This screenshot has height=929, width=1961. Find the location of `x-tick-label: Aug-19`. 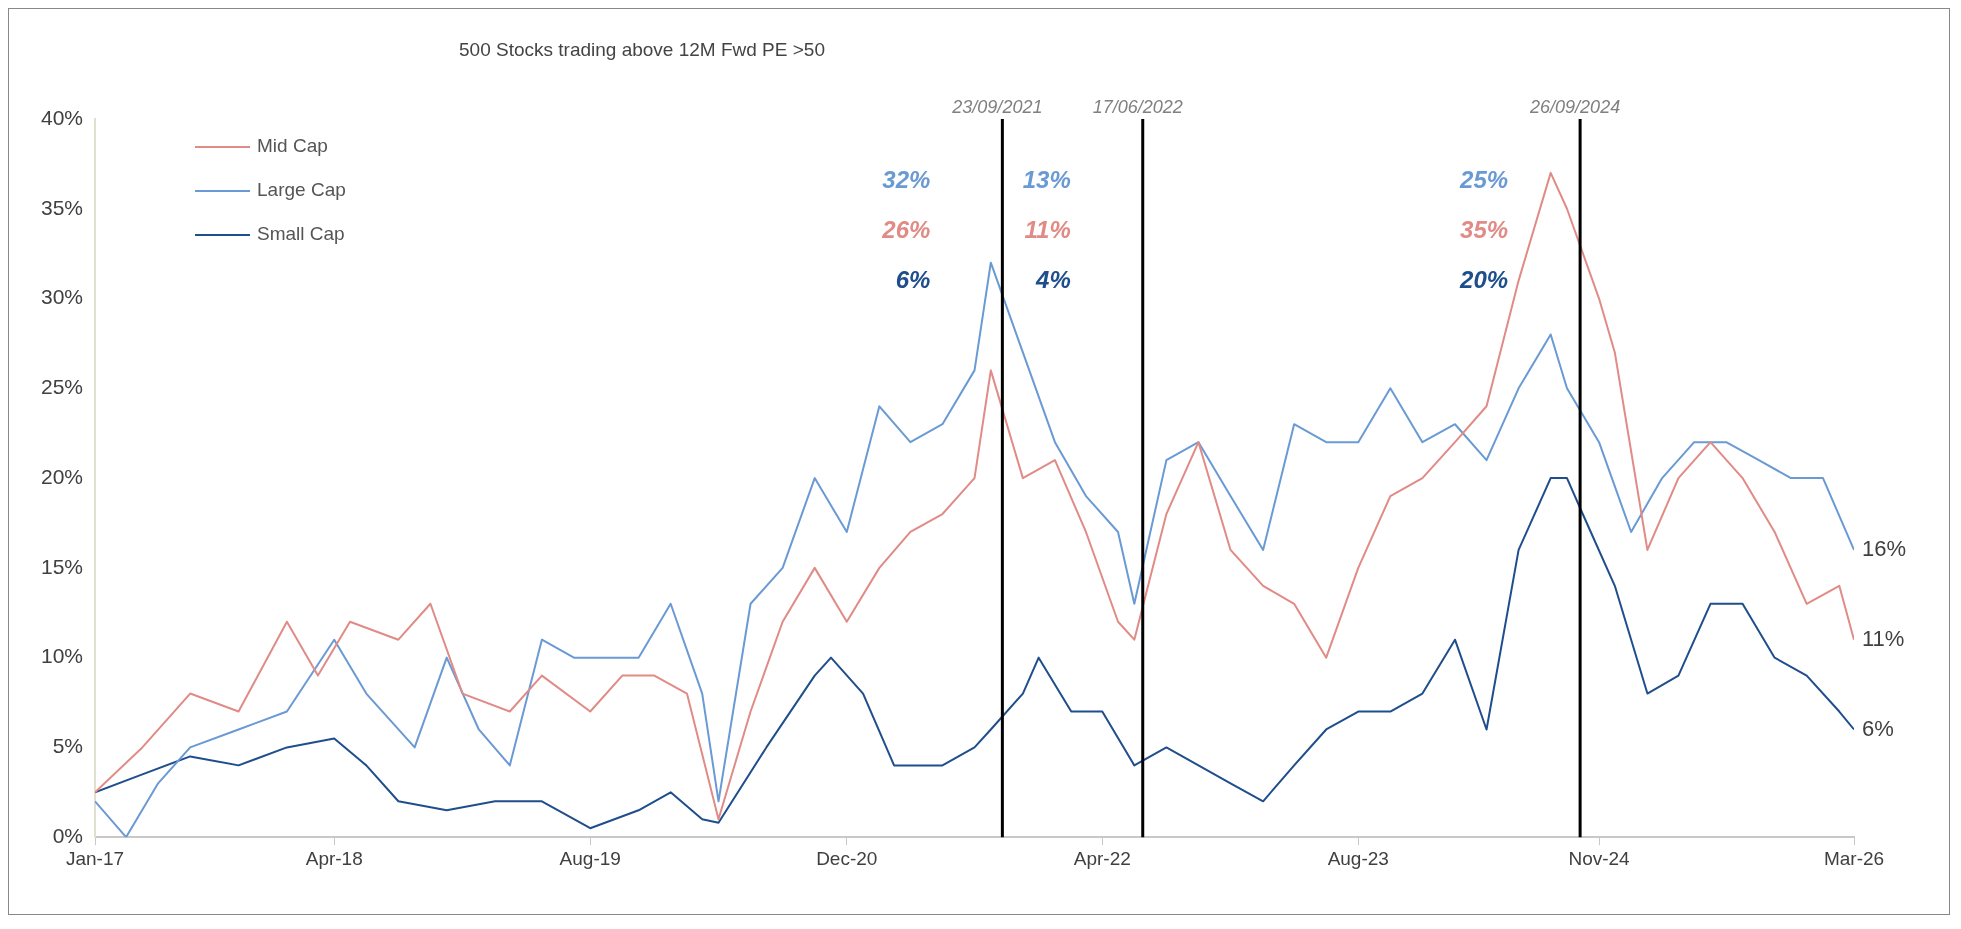

x-tick-label: Aug-19 is located at coordinates (590, 858).